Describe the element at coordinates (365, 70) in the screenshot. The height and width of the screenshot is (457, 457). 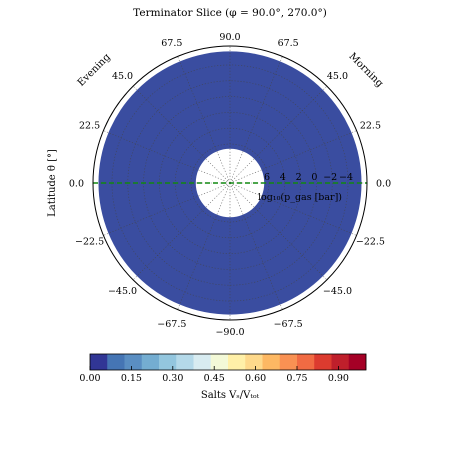
I see `morning-label: Morning` at that location.